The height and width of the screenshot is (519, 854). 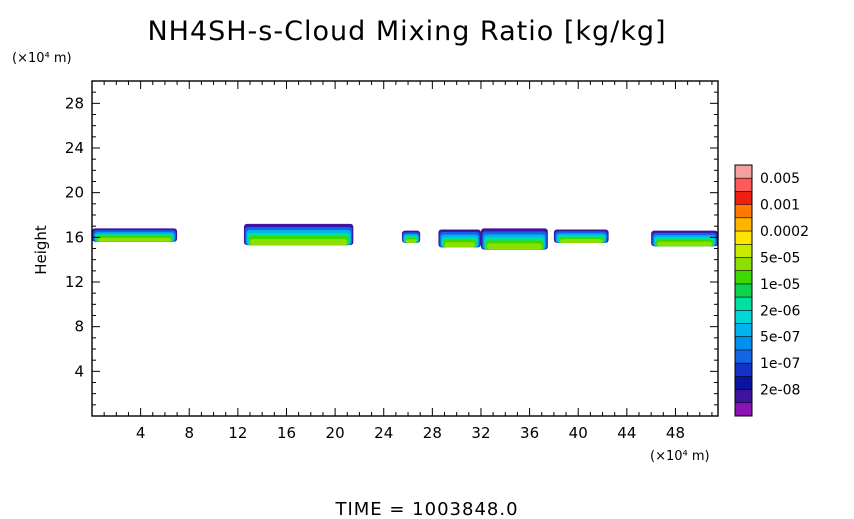 I want to click on x-tick-label: 44, so click(x=626, y=433).